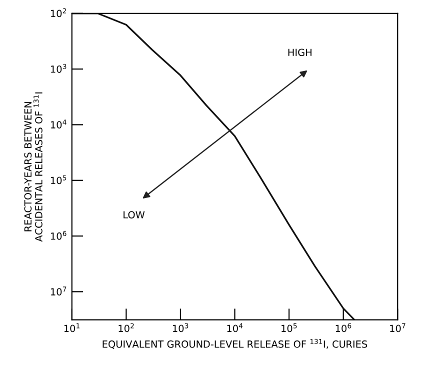 This screenshot has width=423, height=383. What do you see at coordinates (58, 291) in the screenshot?
I see `y-tick-label: 10$^{7}$` at bounding box center [58, 291].